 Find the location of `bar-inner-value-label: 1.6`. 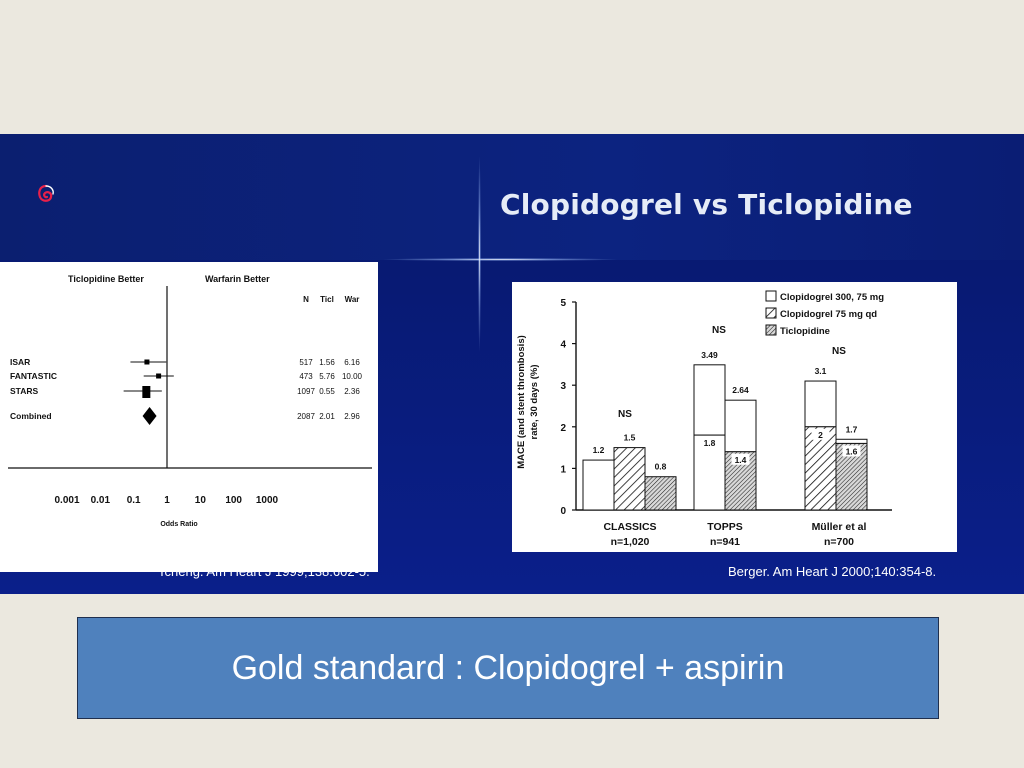

bar-inner-value-label: 1.6 is located at coordinates (852, 451).